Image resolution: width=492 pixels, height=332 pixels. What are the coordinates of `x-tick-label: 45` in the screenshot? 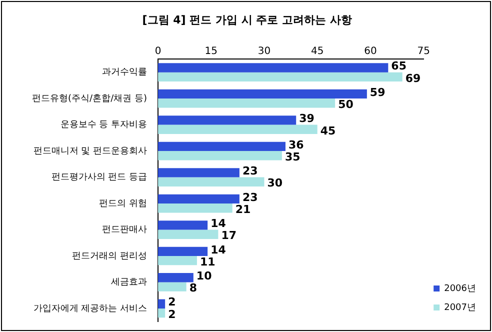 It's located at (317, 51).